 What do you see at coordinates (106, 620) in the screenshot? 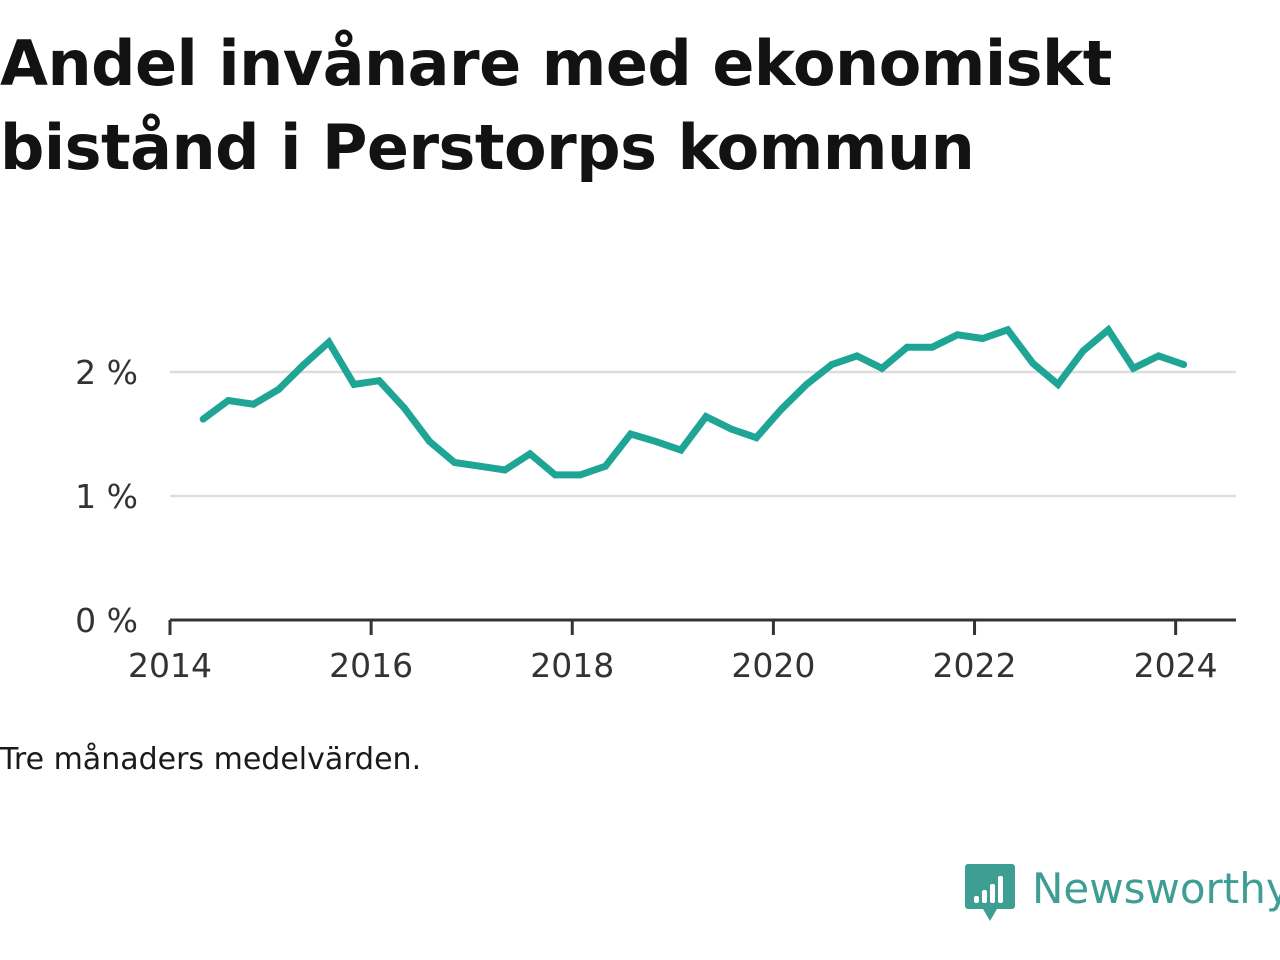
I see `y-tick-label: 0 %` at bounding box center [106, 620].